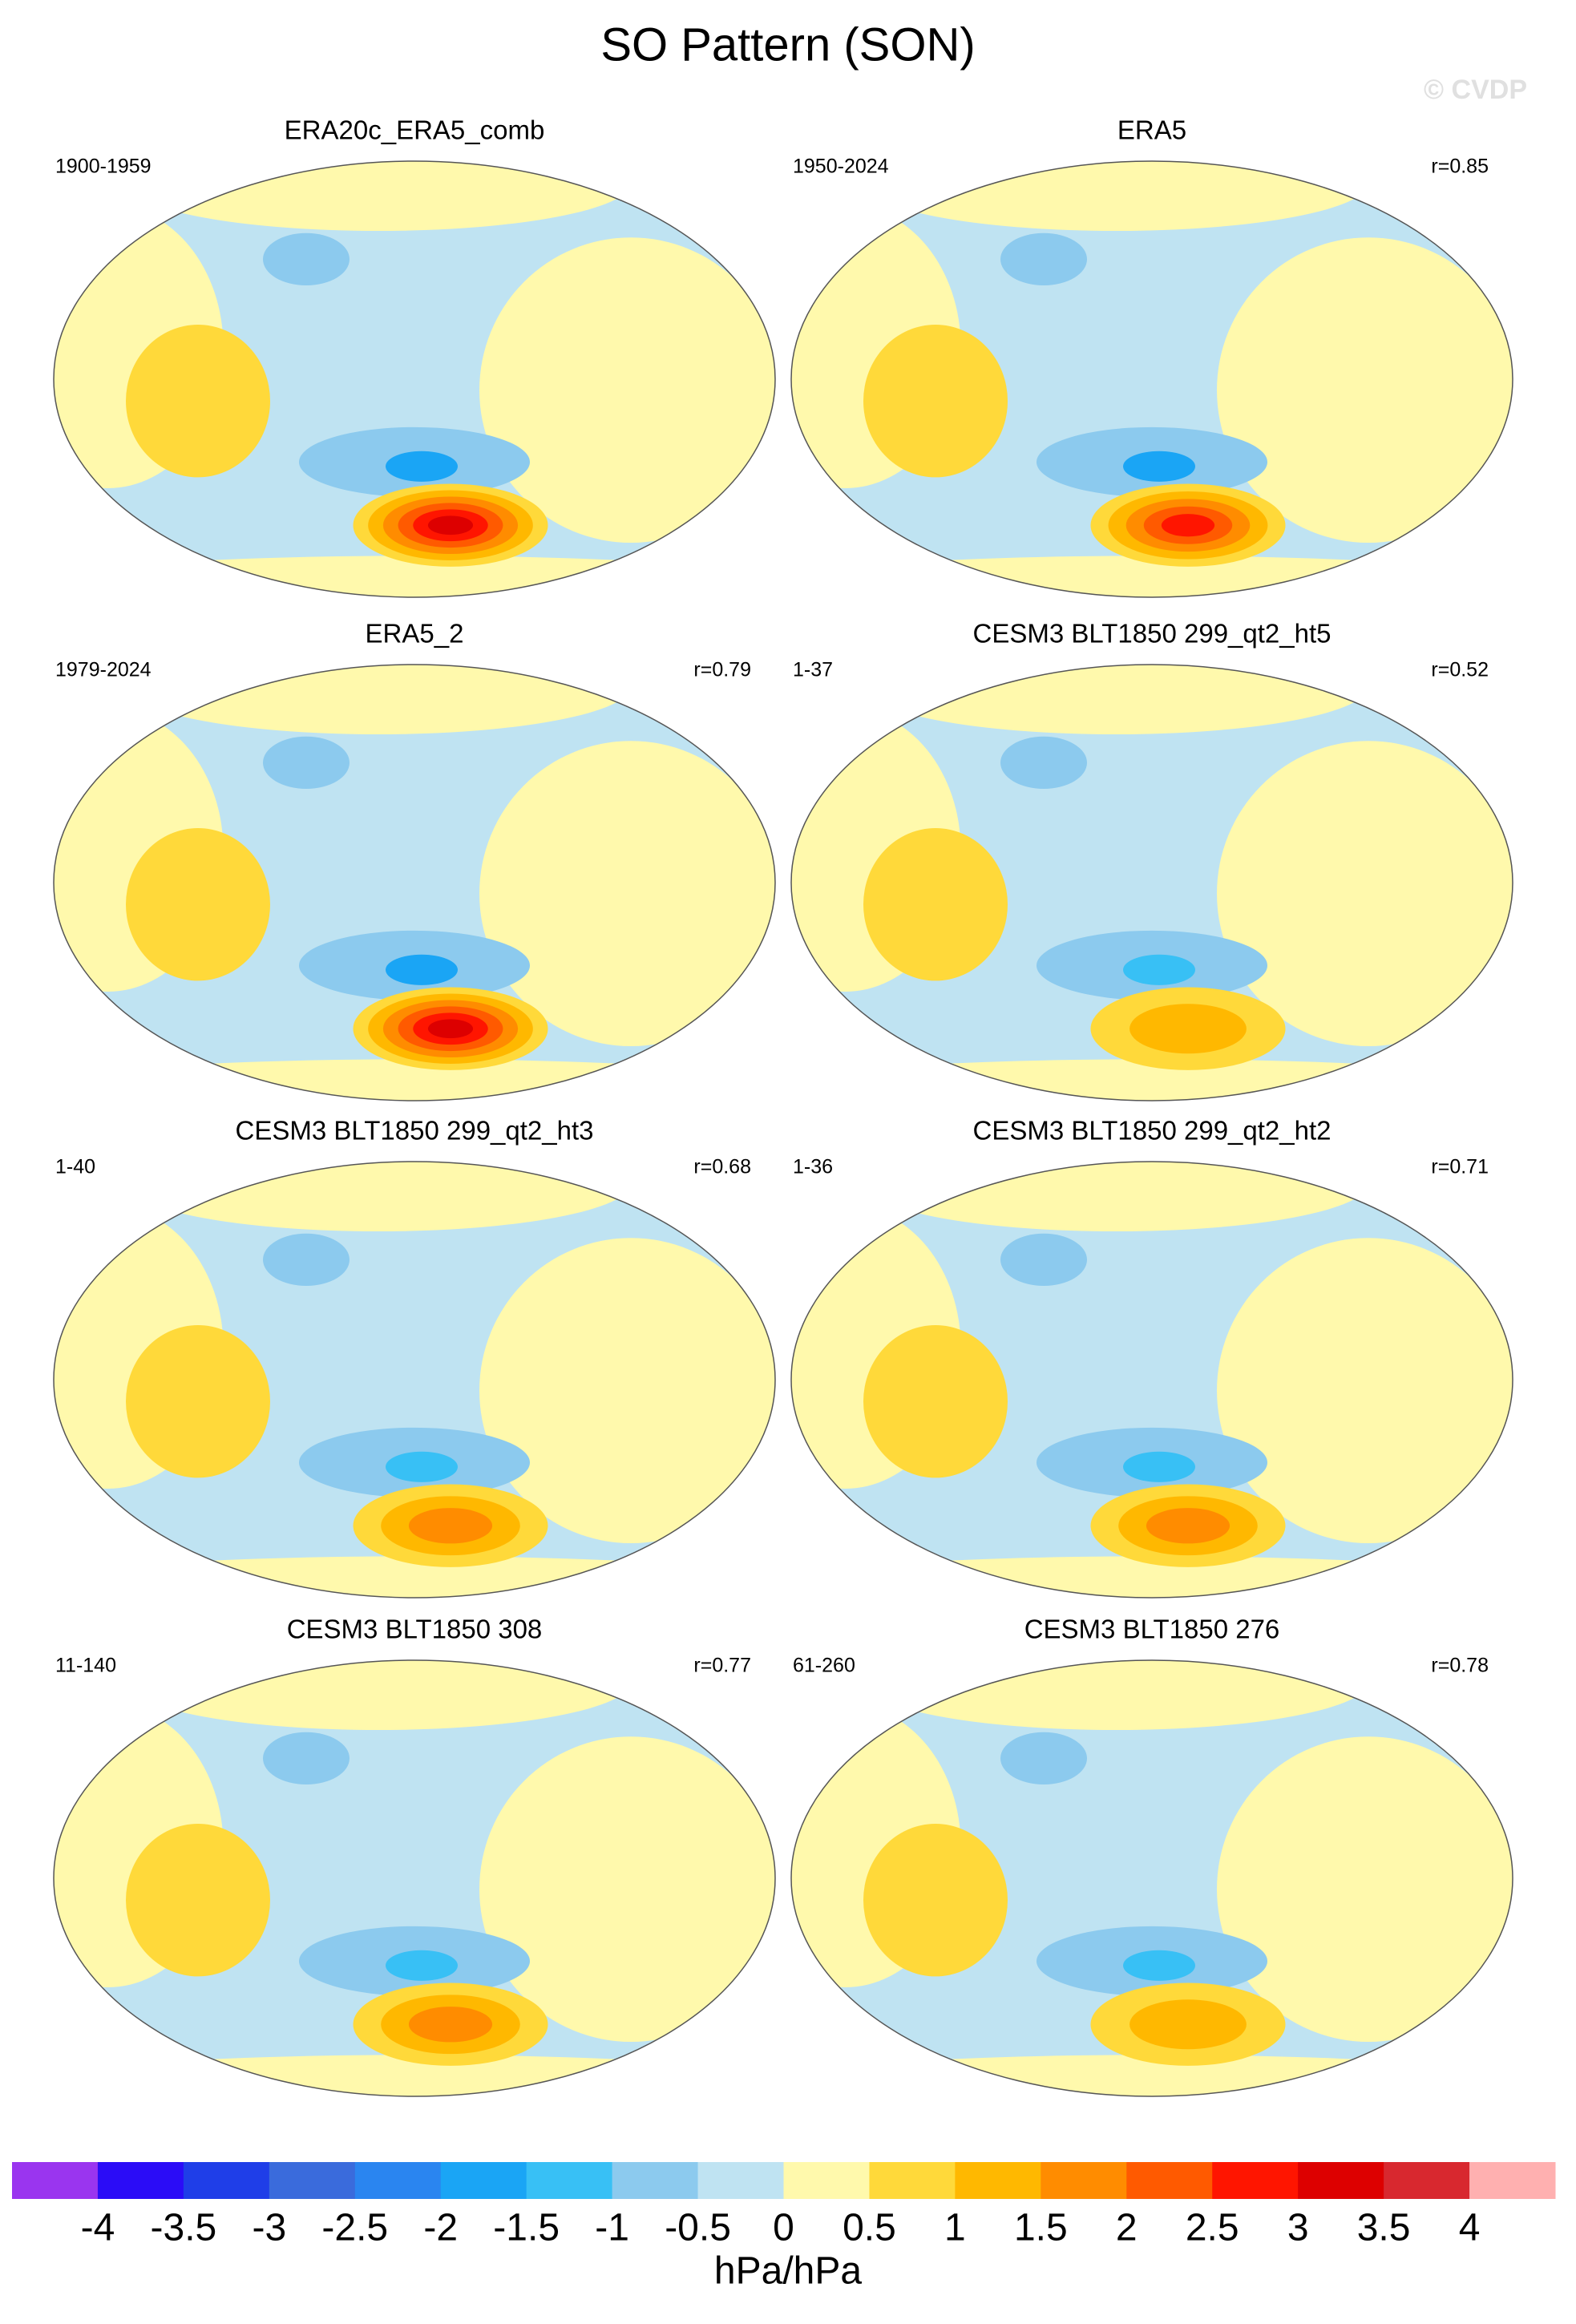 Image resolution: width=1576 pixels, height=2324 pixels. Describe the element at coordinates (98, 2228) in the screenshot. I see `colorbar-tick-label: -4` at that location.